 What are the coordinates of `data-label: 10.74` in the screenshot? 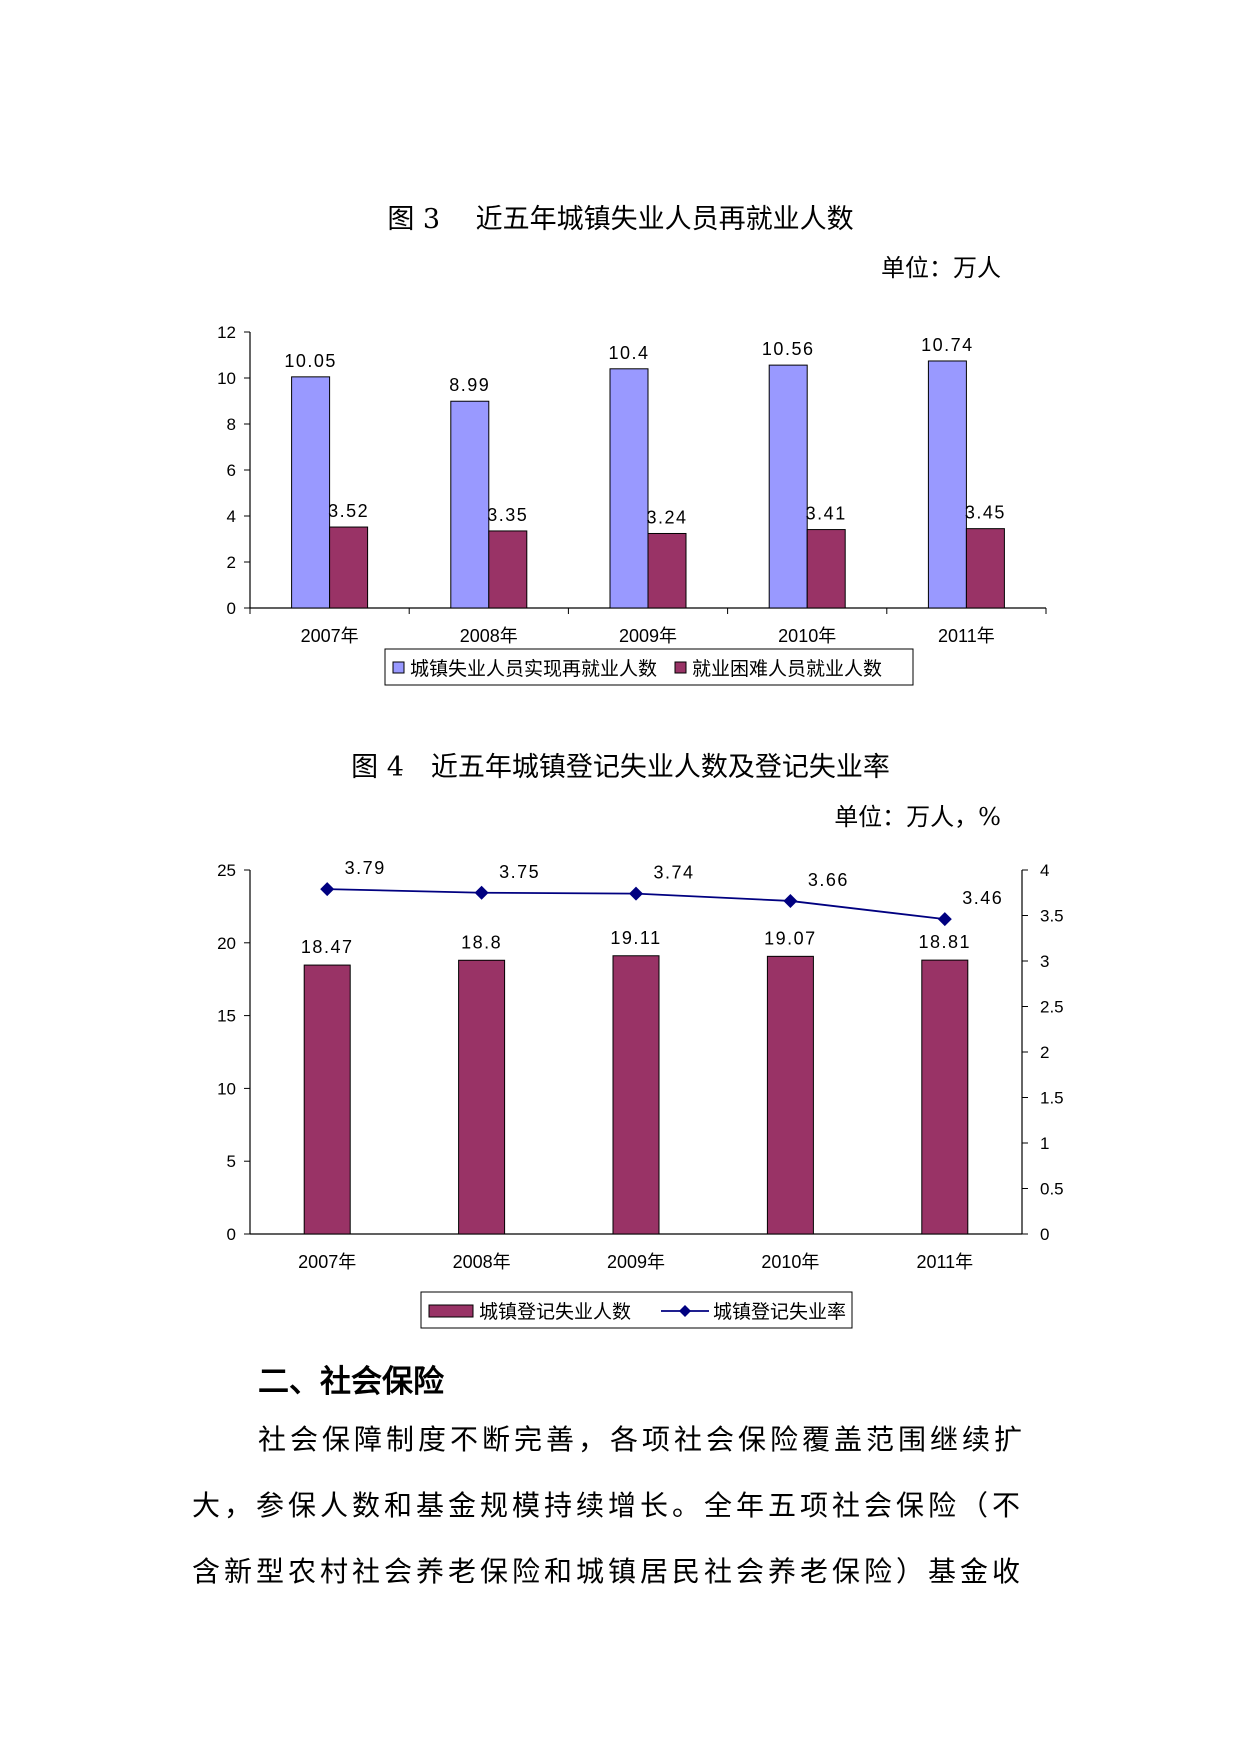 It's located at (947, 345).